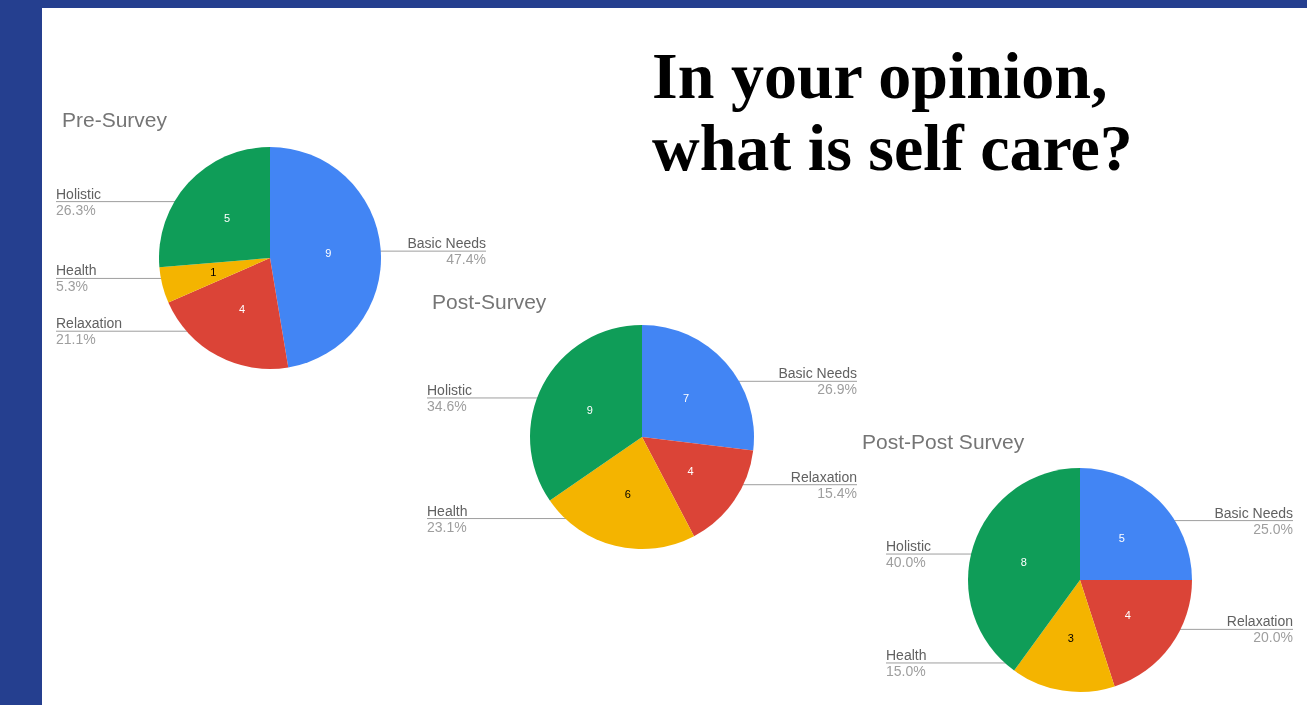  I want to click on text: 40.0%, so click(906, 562).